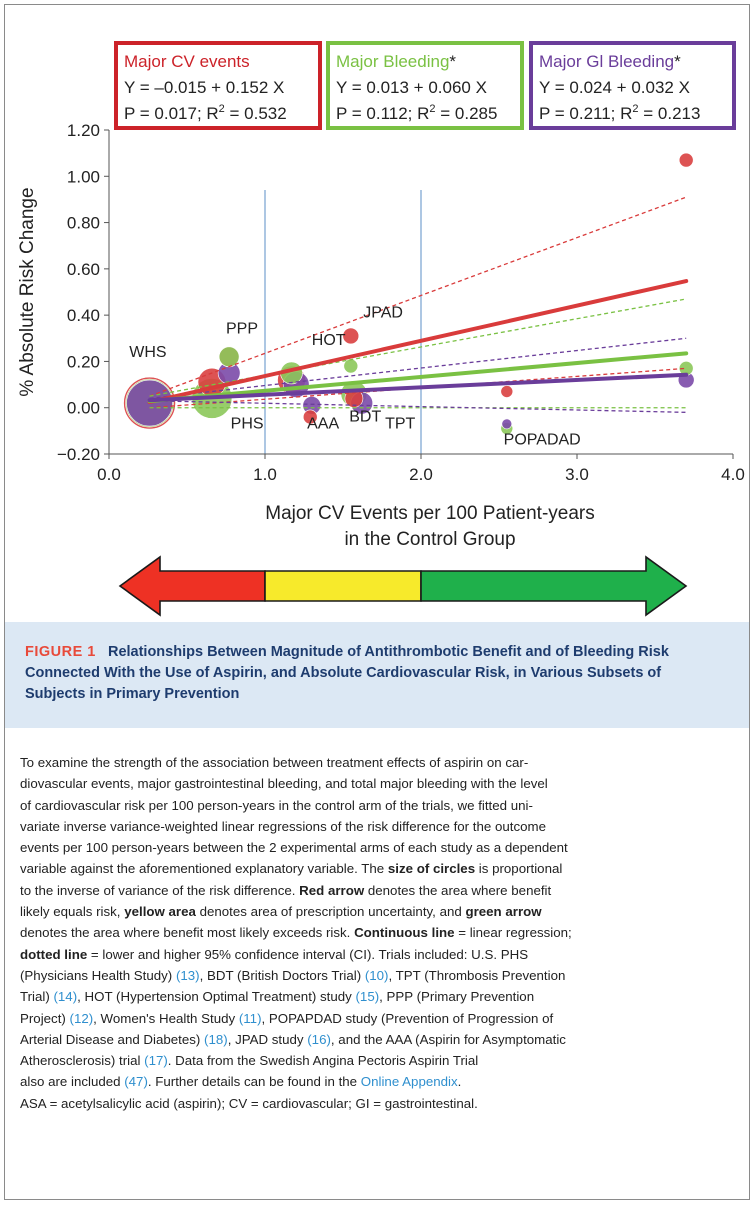  I want to click on legend-equation-0: Y = –0.015 + 0.152 X, so click(204, 87).